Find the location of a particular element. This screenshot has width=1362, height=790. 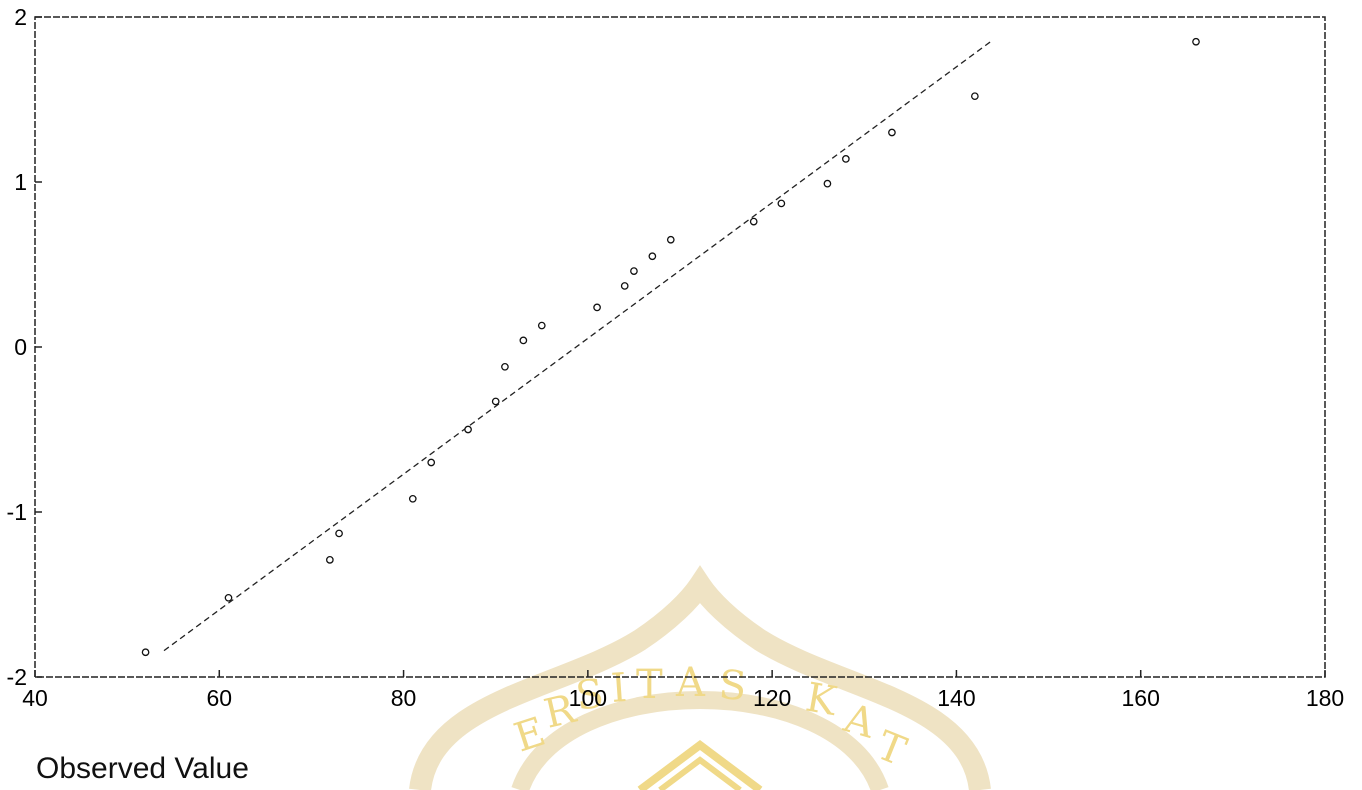

x-tick-label: 180 is located at coordinates (1325, 698).